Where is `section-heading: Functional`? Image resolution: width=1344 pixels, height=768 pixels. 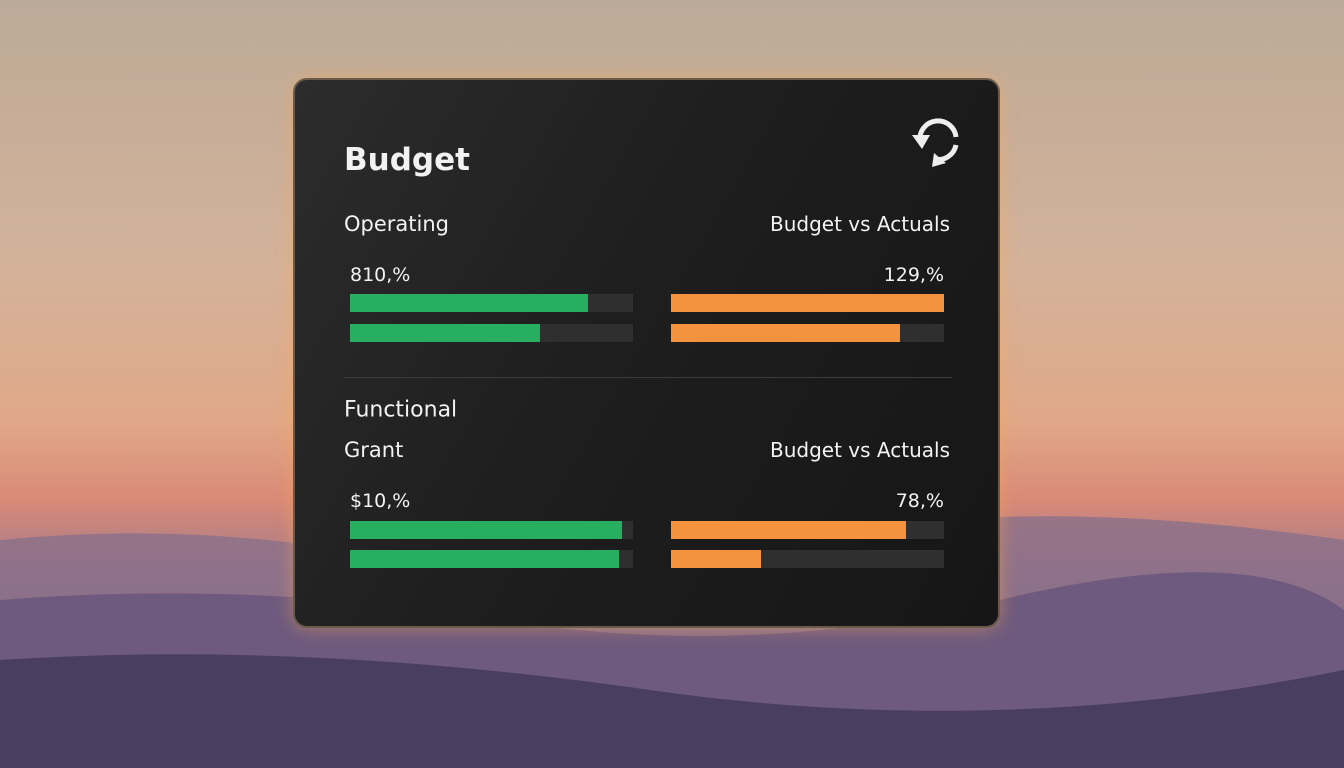
section-heading: Functional is located at coordinates (401, 410).